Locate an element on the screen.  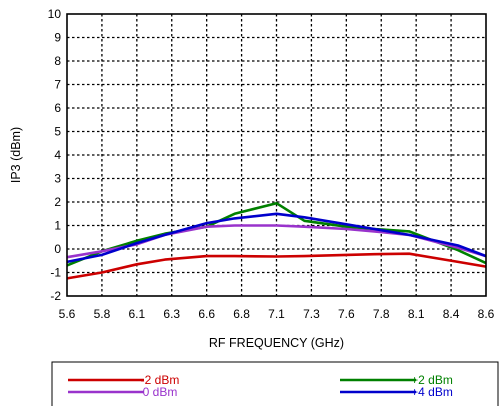
legend-label: 0 dBm is located at coordinates (160, 392).